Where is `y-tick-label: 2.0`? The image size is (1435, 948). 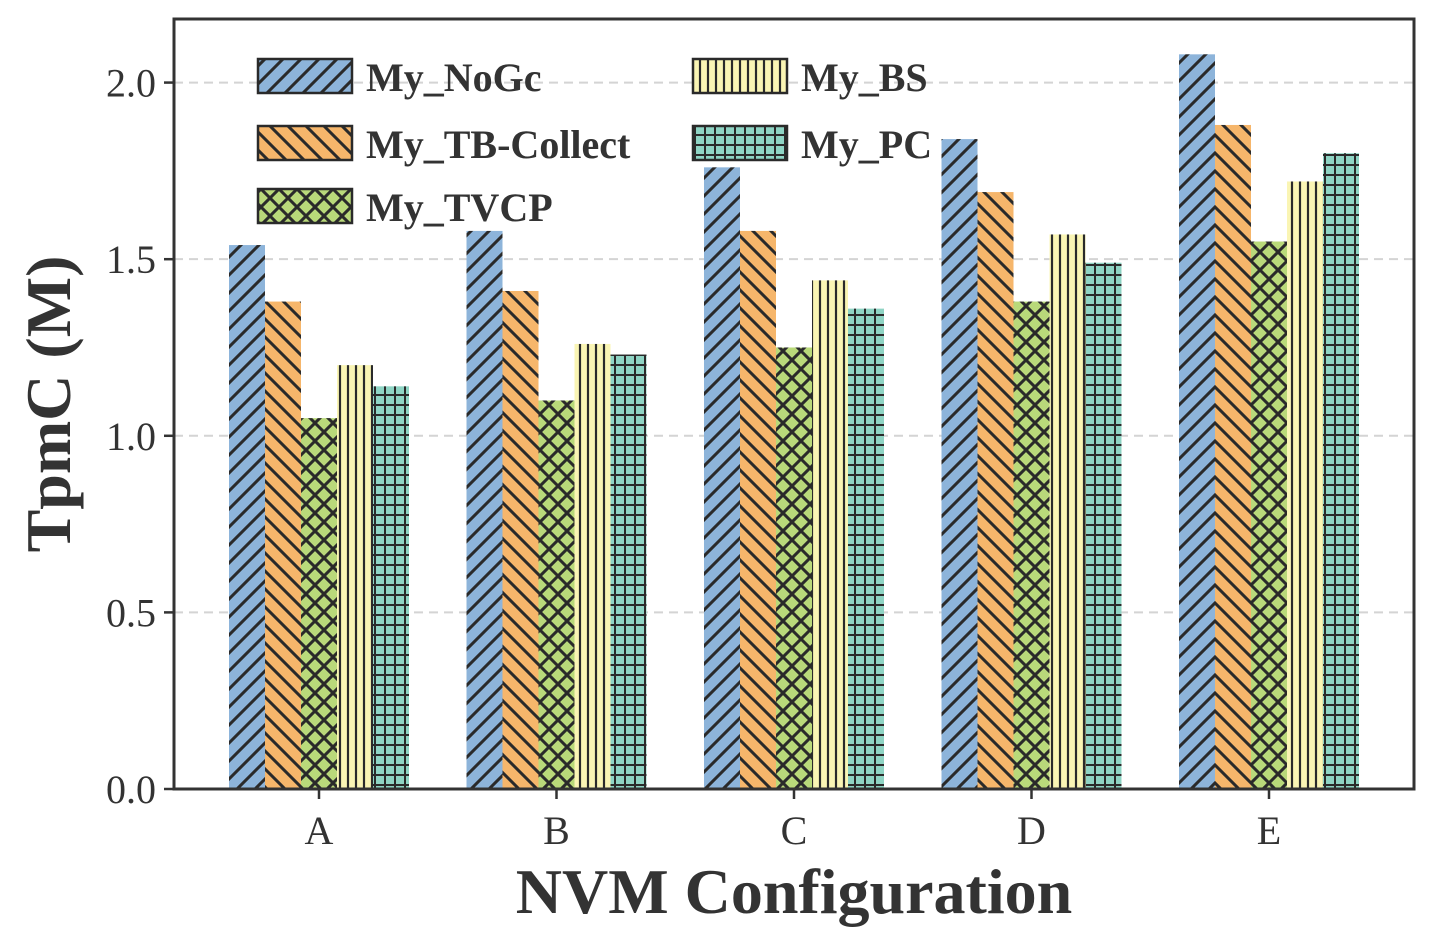
y-tick-label: 2.0 is located at coordinates (131, 83).